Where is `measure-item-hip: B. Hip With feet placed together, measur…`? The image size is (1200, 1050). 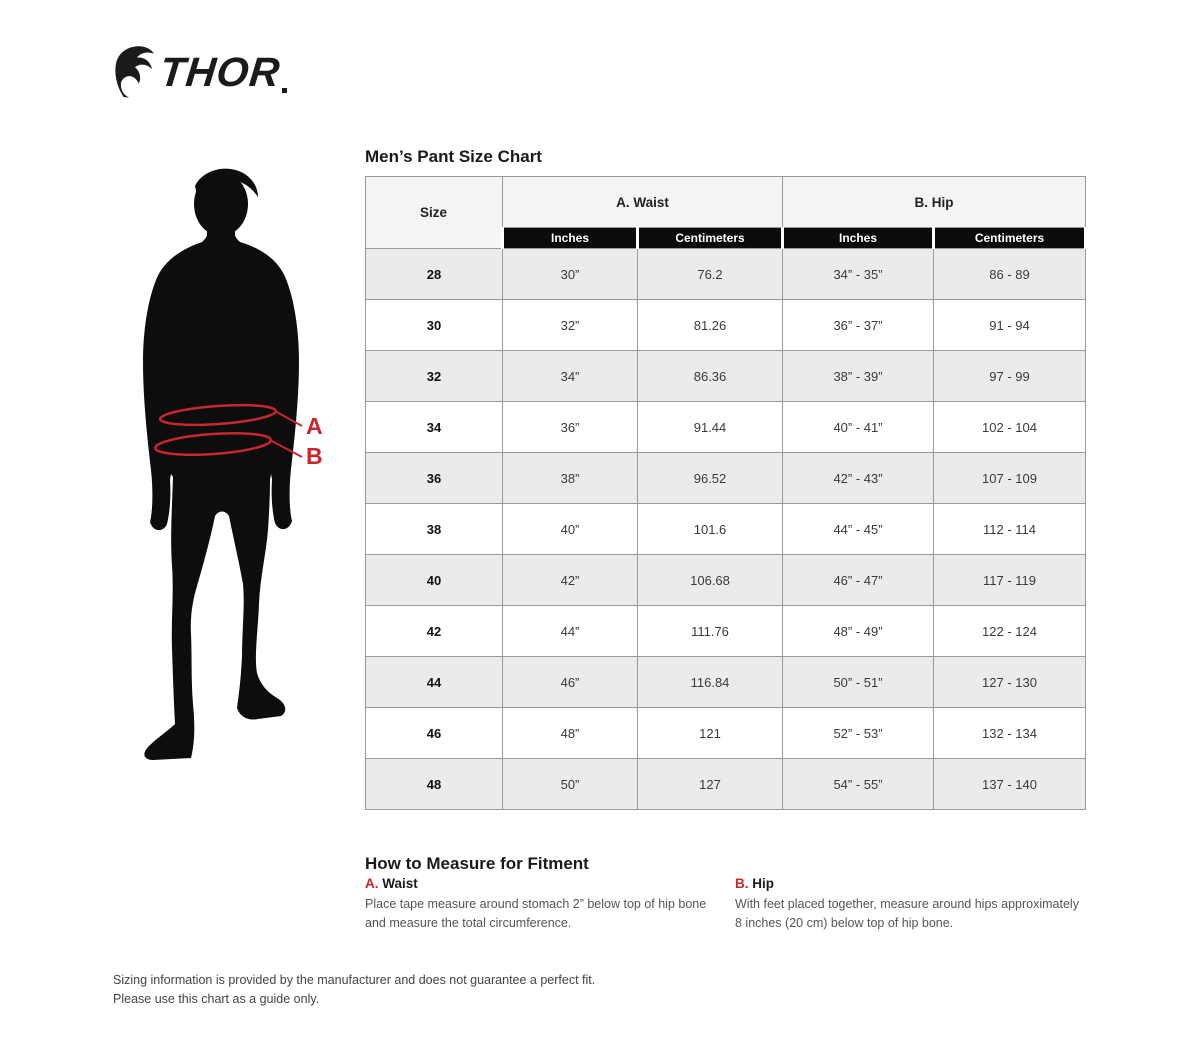 measure-item-hip: B. Hip With feet placed together, measur… is located at coordinates (910, 905).